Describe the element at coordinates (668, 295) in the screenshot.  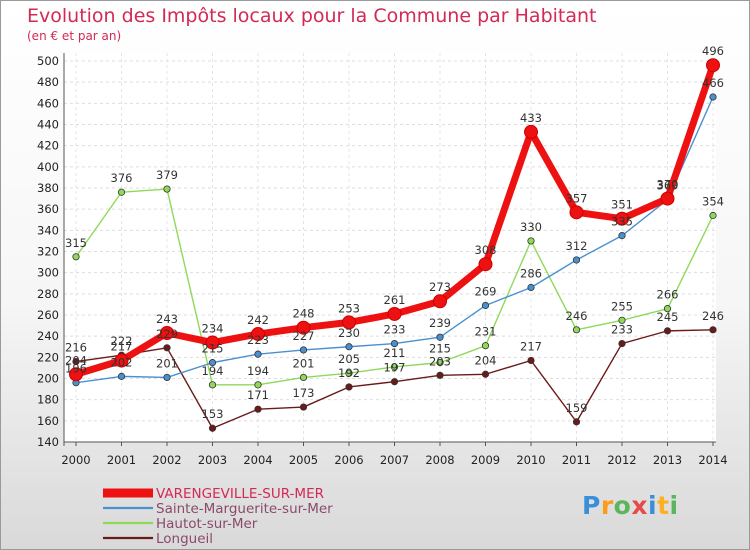
I see `data-label: 266` at that location.